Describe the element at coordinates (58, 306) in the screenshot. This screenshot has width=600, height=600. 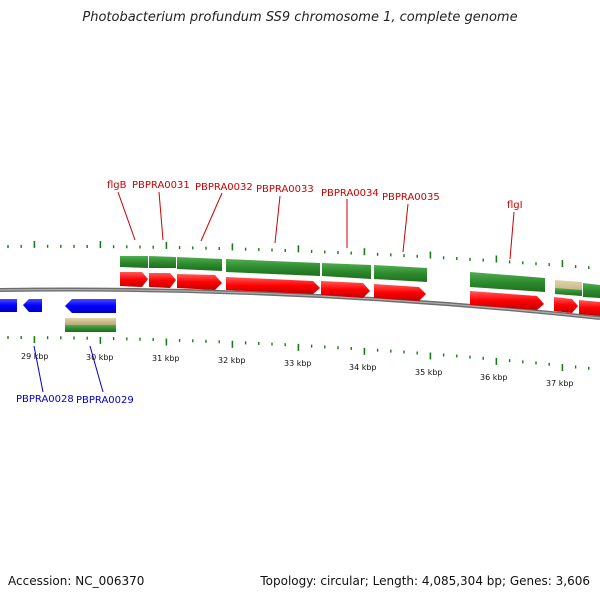
I see `gene-arrows-reverse` at that location.